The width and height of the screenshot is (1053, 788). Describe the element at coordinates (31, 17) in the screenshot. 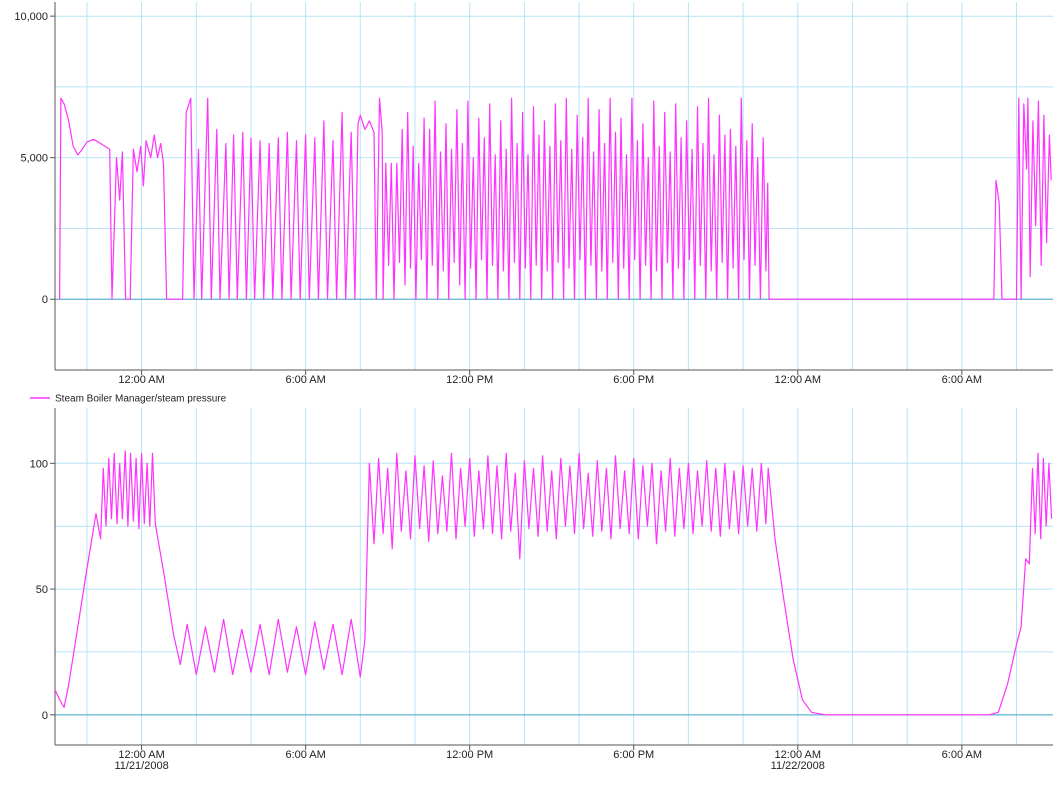

I see `y-tick-label: 10,000` at that location.